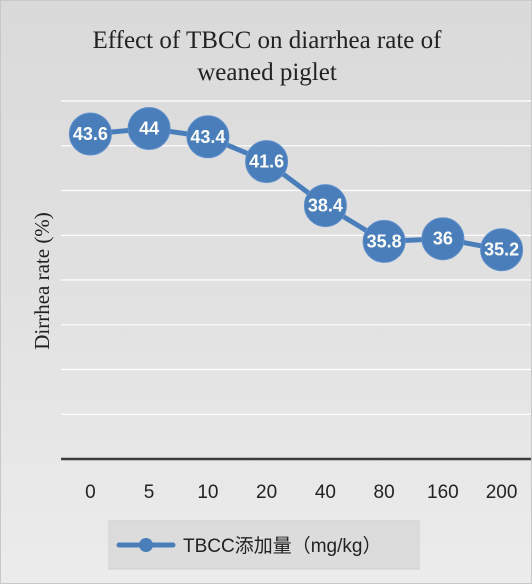 Image resolution: width=532 pixels, height=585 pixels. Describe the element at coordinates (146, 545) in the screenshot. I see `legend-marker-icon` at that location.